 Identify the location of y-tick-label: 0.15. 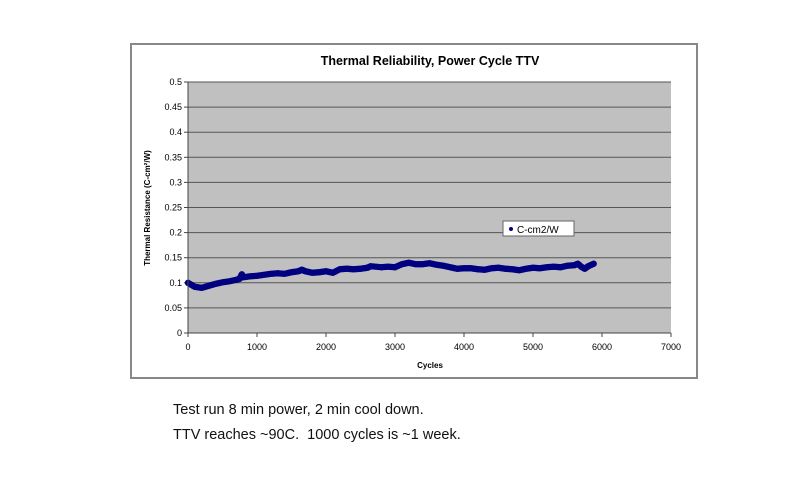
(173, 258).